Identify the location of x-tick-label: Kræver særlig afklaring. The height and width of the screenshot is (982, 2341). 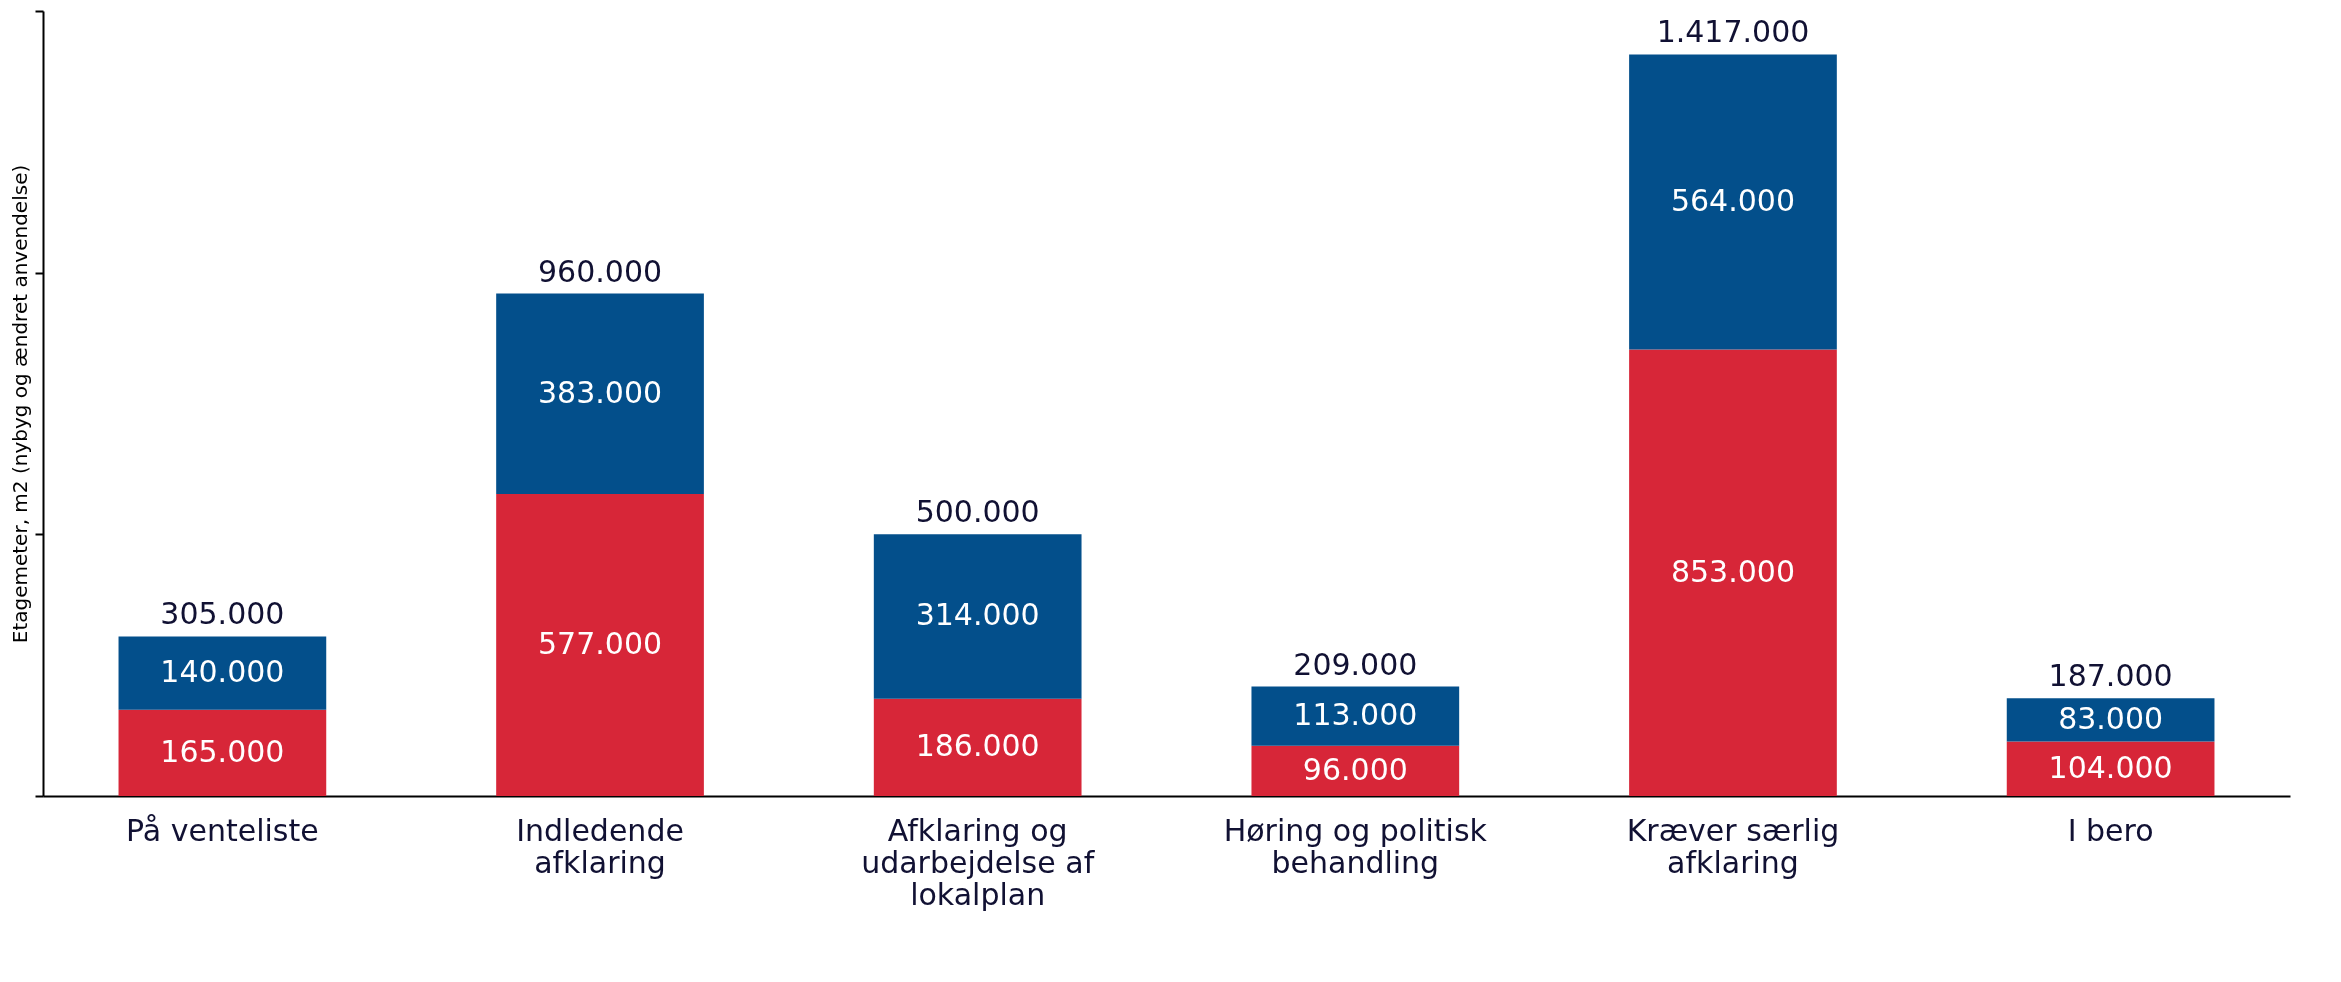
(1733, 846).